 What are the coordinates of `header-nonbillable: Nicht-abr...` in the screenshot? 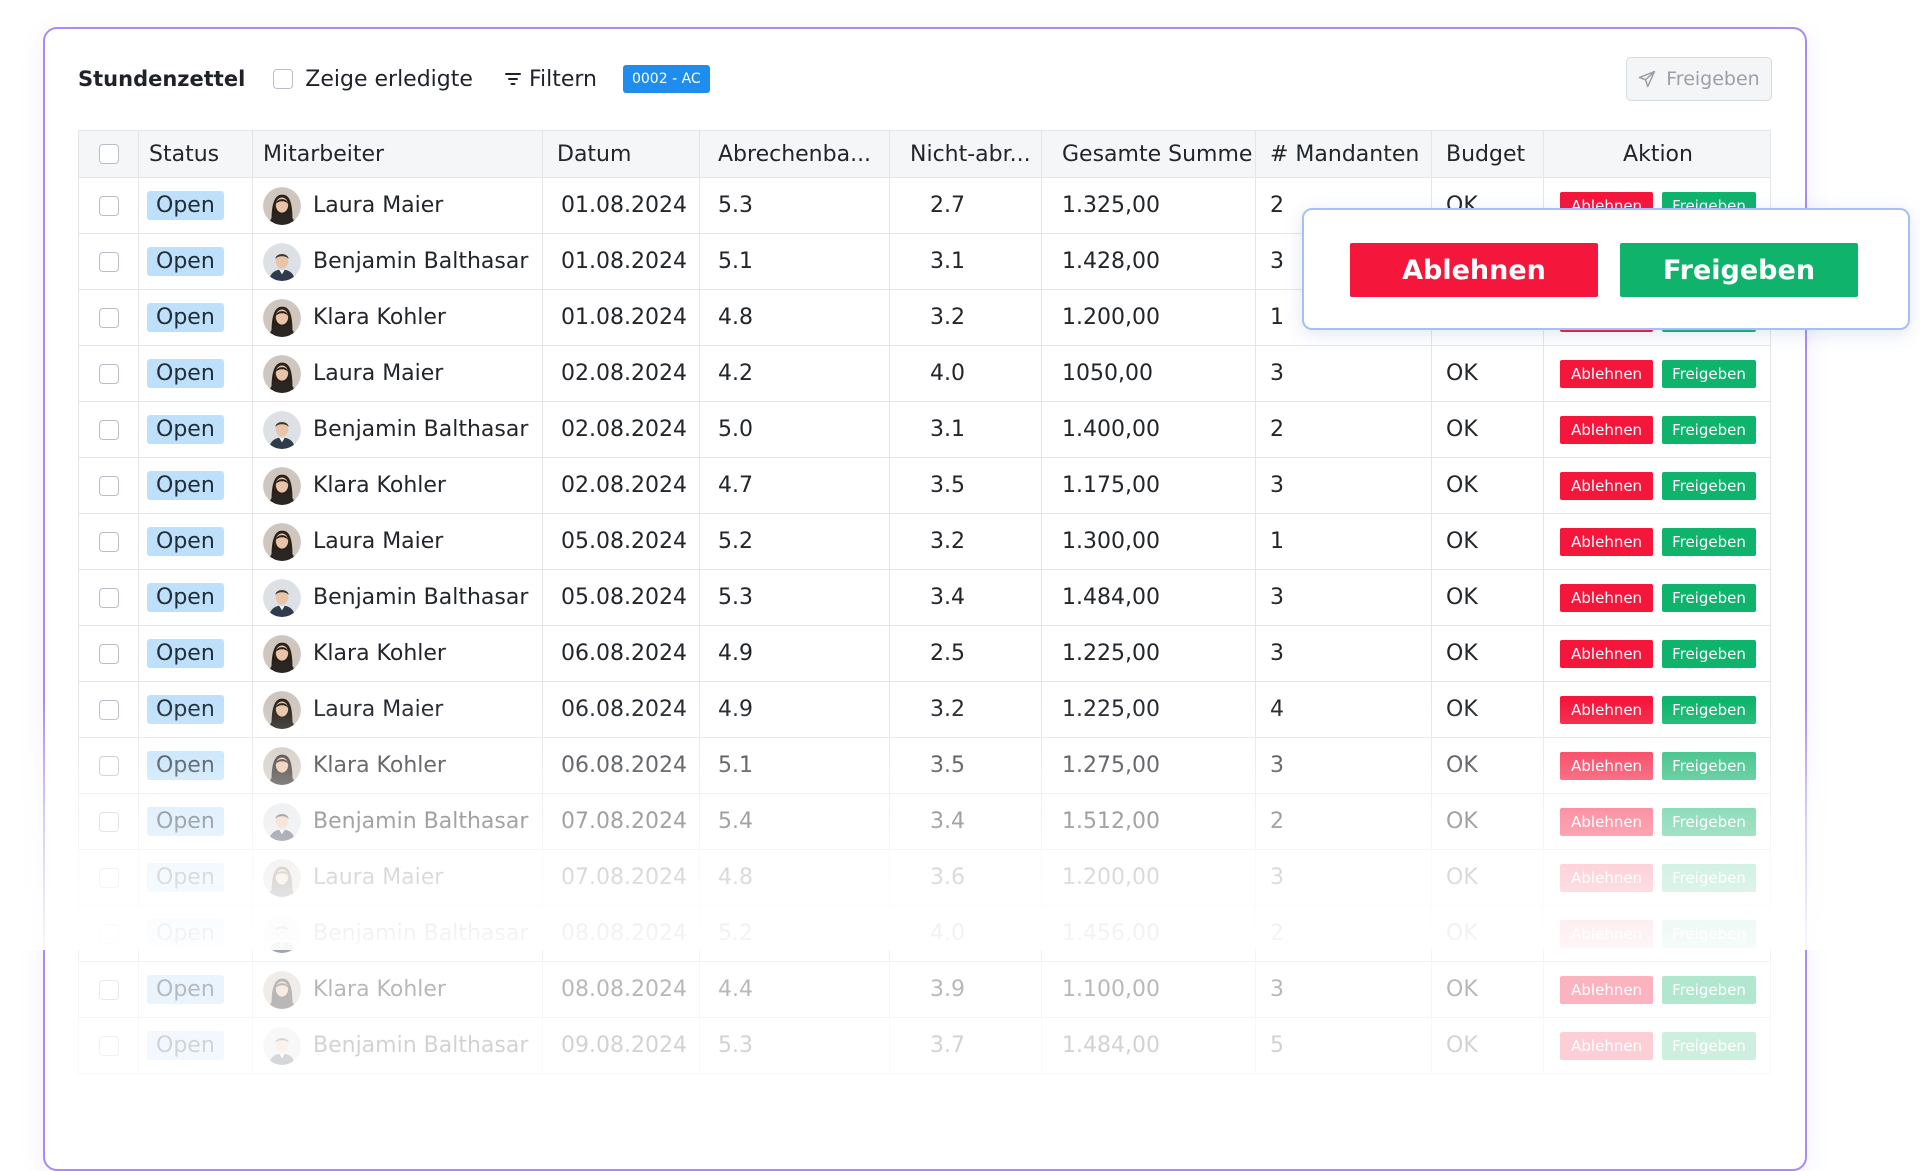 It's located at (966, 154).